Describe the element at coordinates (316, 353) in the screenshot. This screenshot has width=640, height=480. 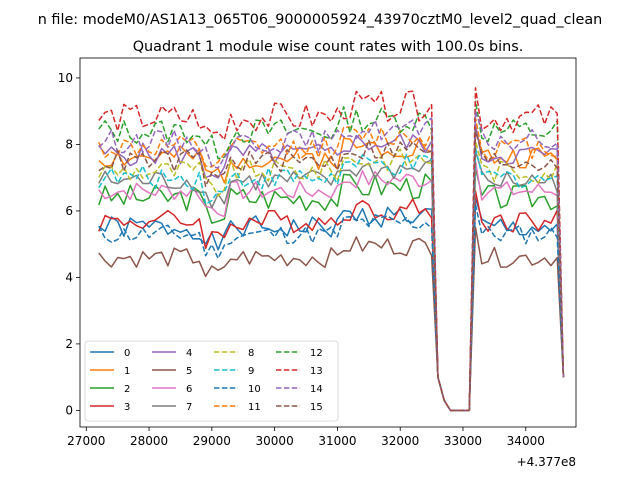
I see `legend-label-12: 12` at that location.